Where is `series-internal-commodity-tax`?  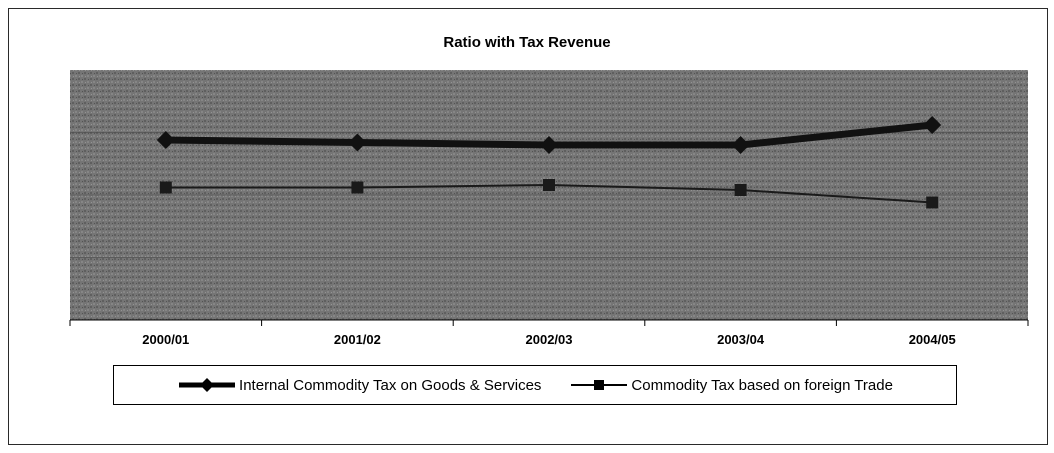
series-internal-commodity-tax is located at coordinates (549, 135).